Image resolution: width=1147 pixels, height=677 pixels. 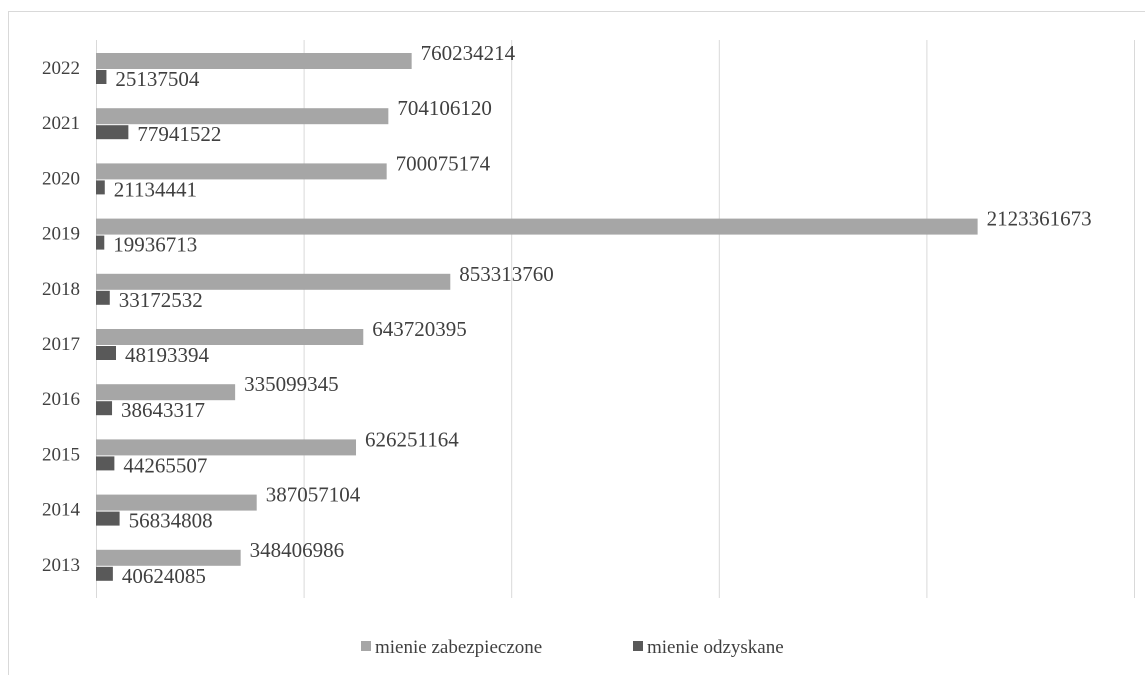 I want to click on bar-odzyskane-2020, so click(x=100, y=187).